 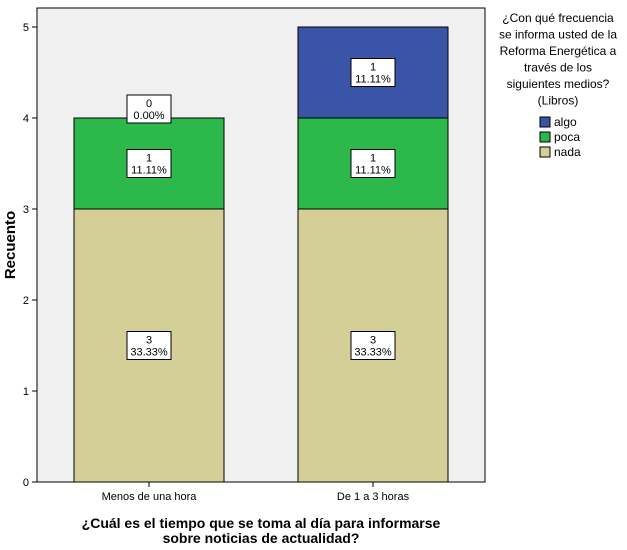 What do you see at coordinates (373, 171) in the screenshot?
I see `data-label-percent-poca-1: 11.11%` at bounding box center [373, 171].